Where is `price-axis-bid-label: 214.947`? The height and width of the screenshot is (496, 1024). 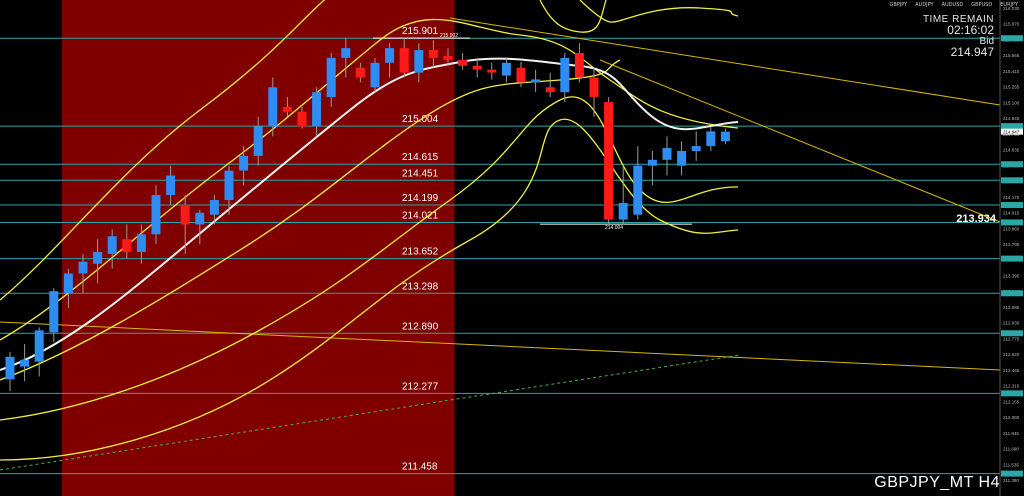 price-axis-bid-label: 214.947 is located at coordinates (1011, 132).